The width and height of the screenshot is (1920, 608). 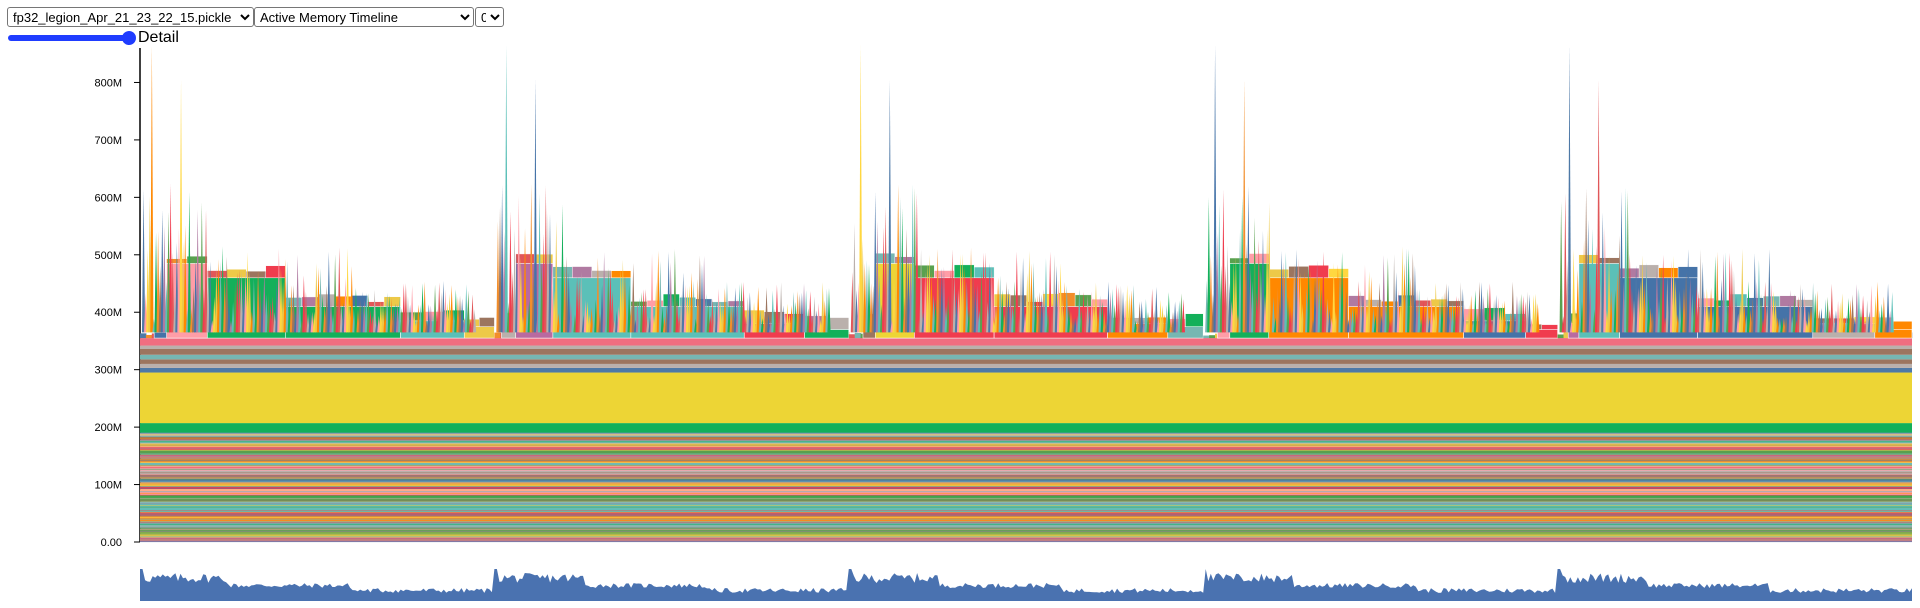 What do you see at coordinates (489, 17) in the screenshot?
I see `device-index-select: 0` at bounding box center [489, 17].